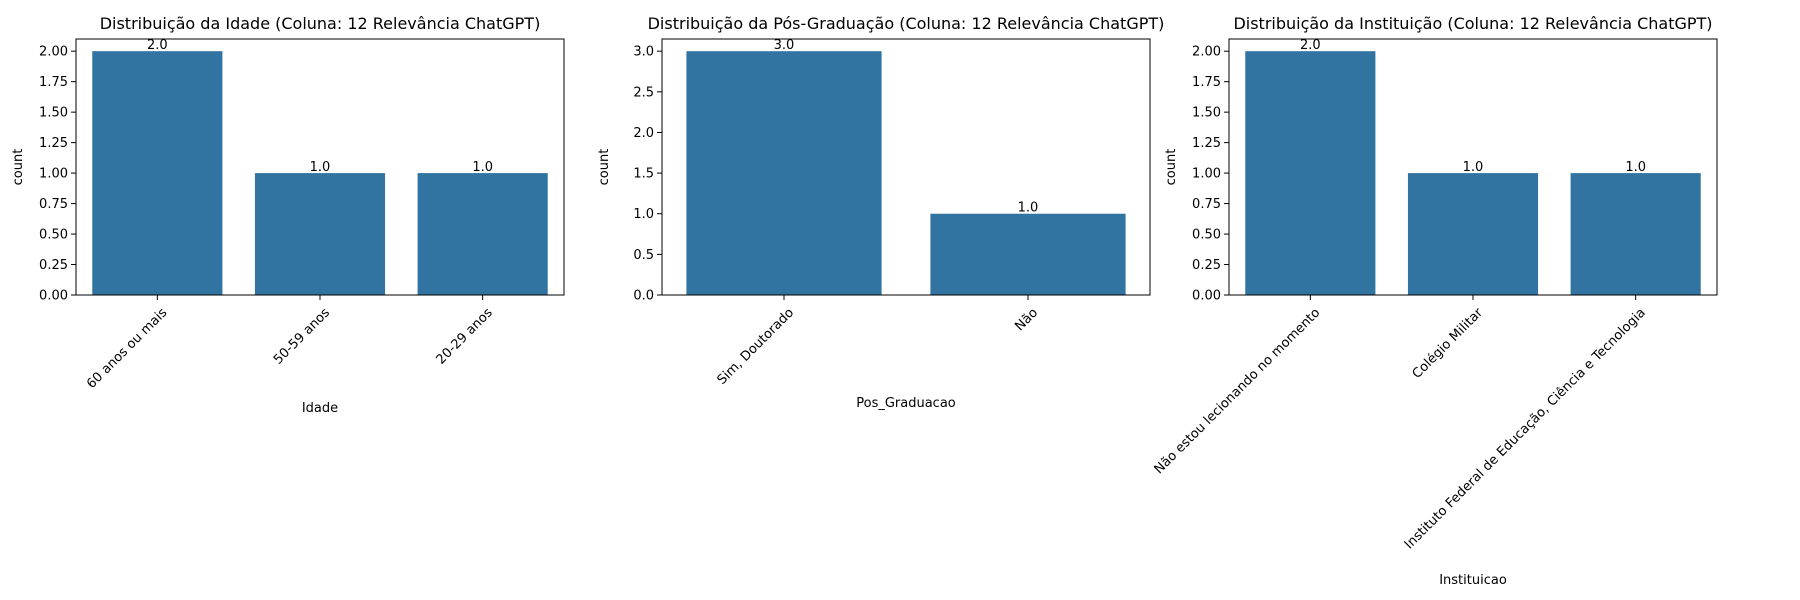  Describe the element at coordinates (906, 167) in the screenshot. I see `axes-frame` at that location.